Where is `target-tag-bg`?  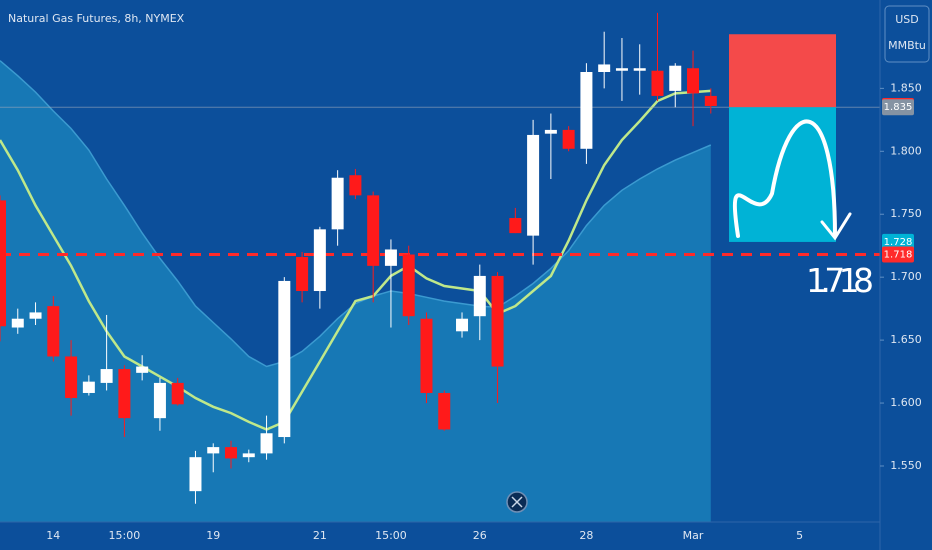
target-tag-bg is located at coordinates (898, 241).